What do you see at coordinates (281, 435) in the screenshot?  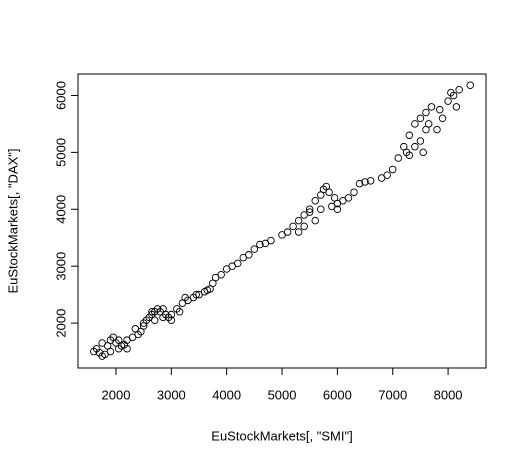 I see `x-axis-label: EuStockMarkets[, "SMI"]` at bounding box center [281, 435].